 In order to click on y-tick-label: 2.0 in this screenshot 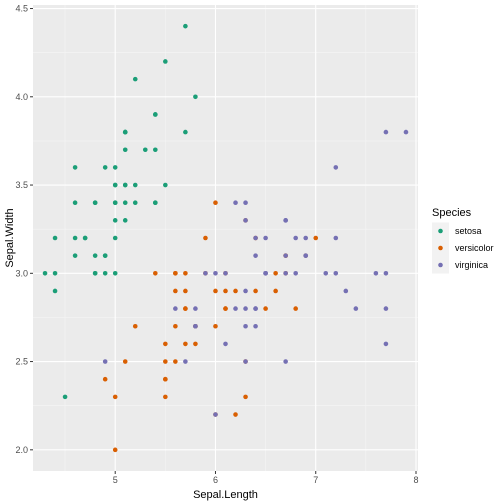, I will do `click(21, 450)`.